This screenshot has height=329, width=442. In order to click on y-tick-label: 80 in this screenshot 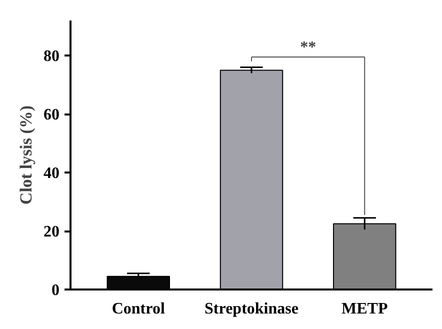, I will do `click(52, 57)`.